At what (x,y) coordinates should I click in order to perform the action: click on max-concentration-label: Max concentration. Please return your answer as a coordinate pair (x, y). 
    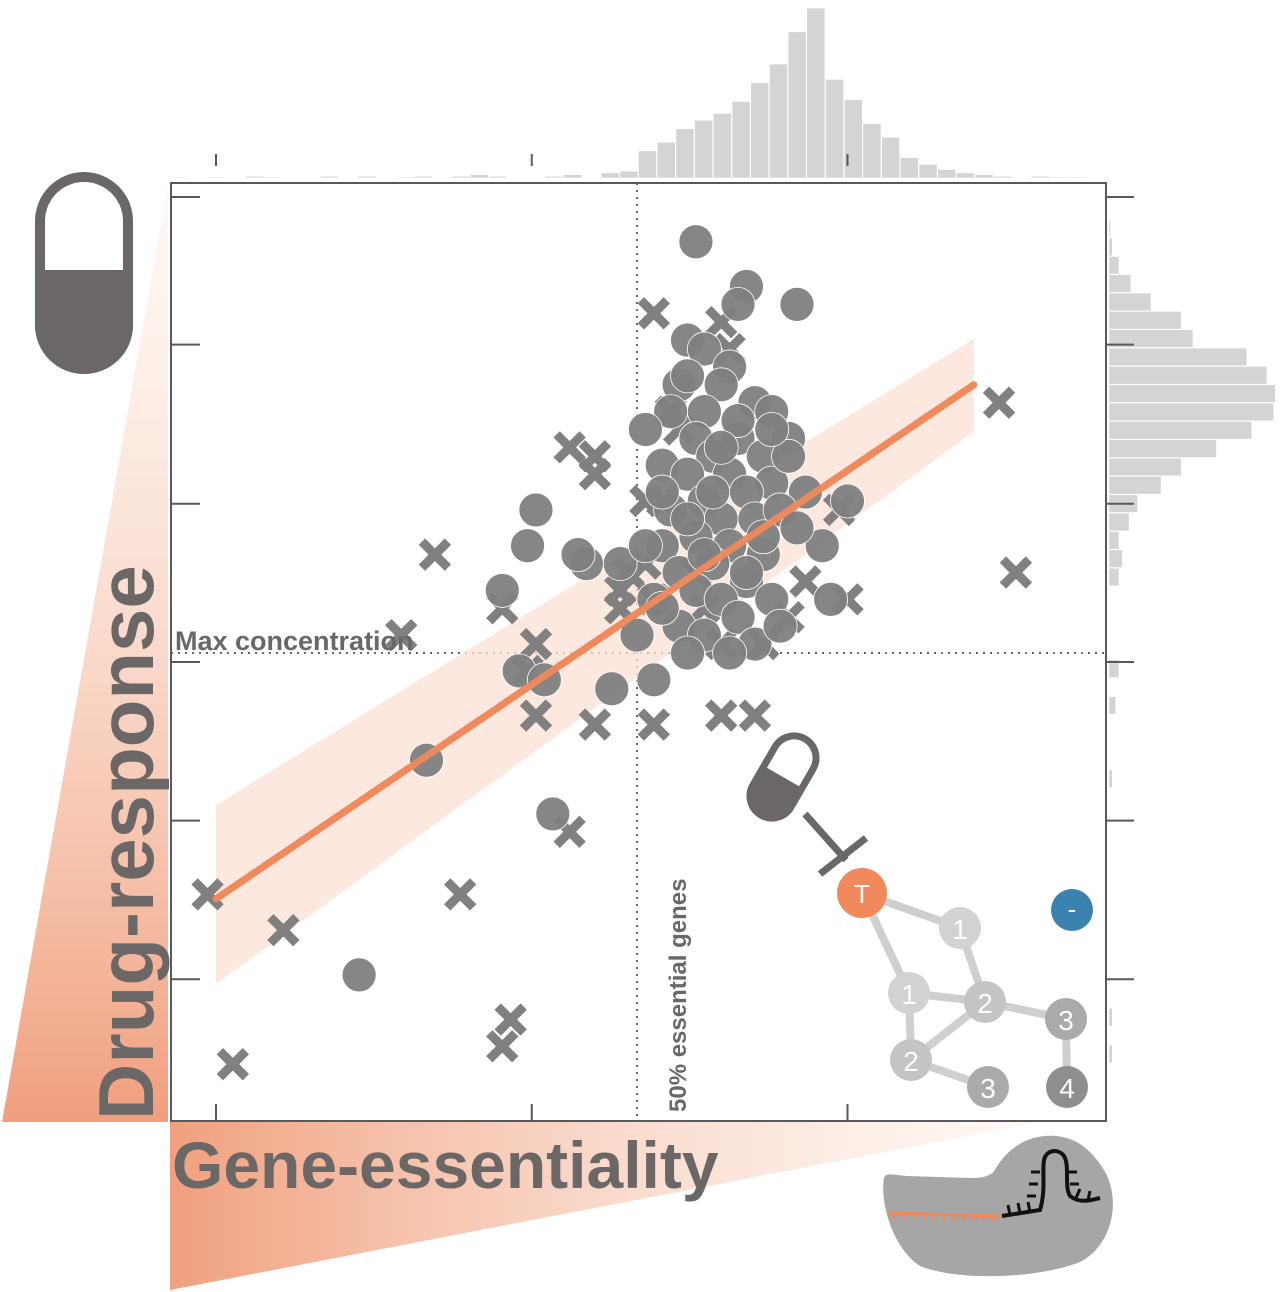
    Looking at the image, I should click on (294, 641).